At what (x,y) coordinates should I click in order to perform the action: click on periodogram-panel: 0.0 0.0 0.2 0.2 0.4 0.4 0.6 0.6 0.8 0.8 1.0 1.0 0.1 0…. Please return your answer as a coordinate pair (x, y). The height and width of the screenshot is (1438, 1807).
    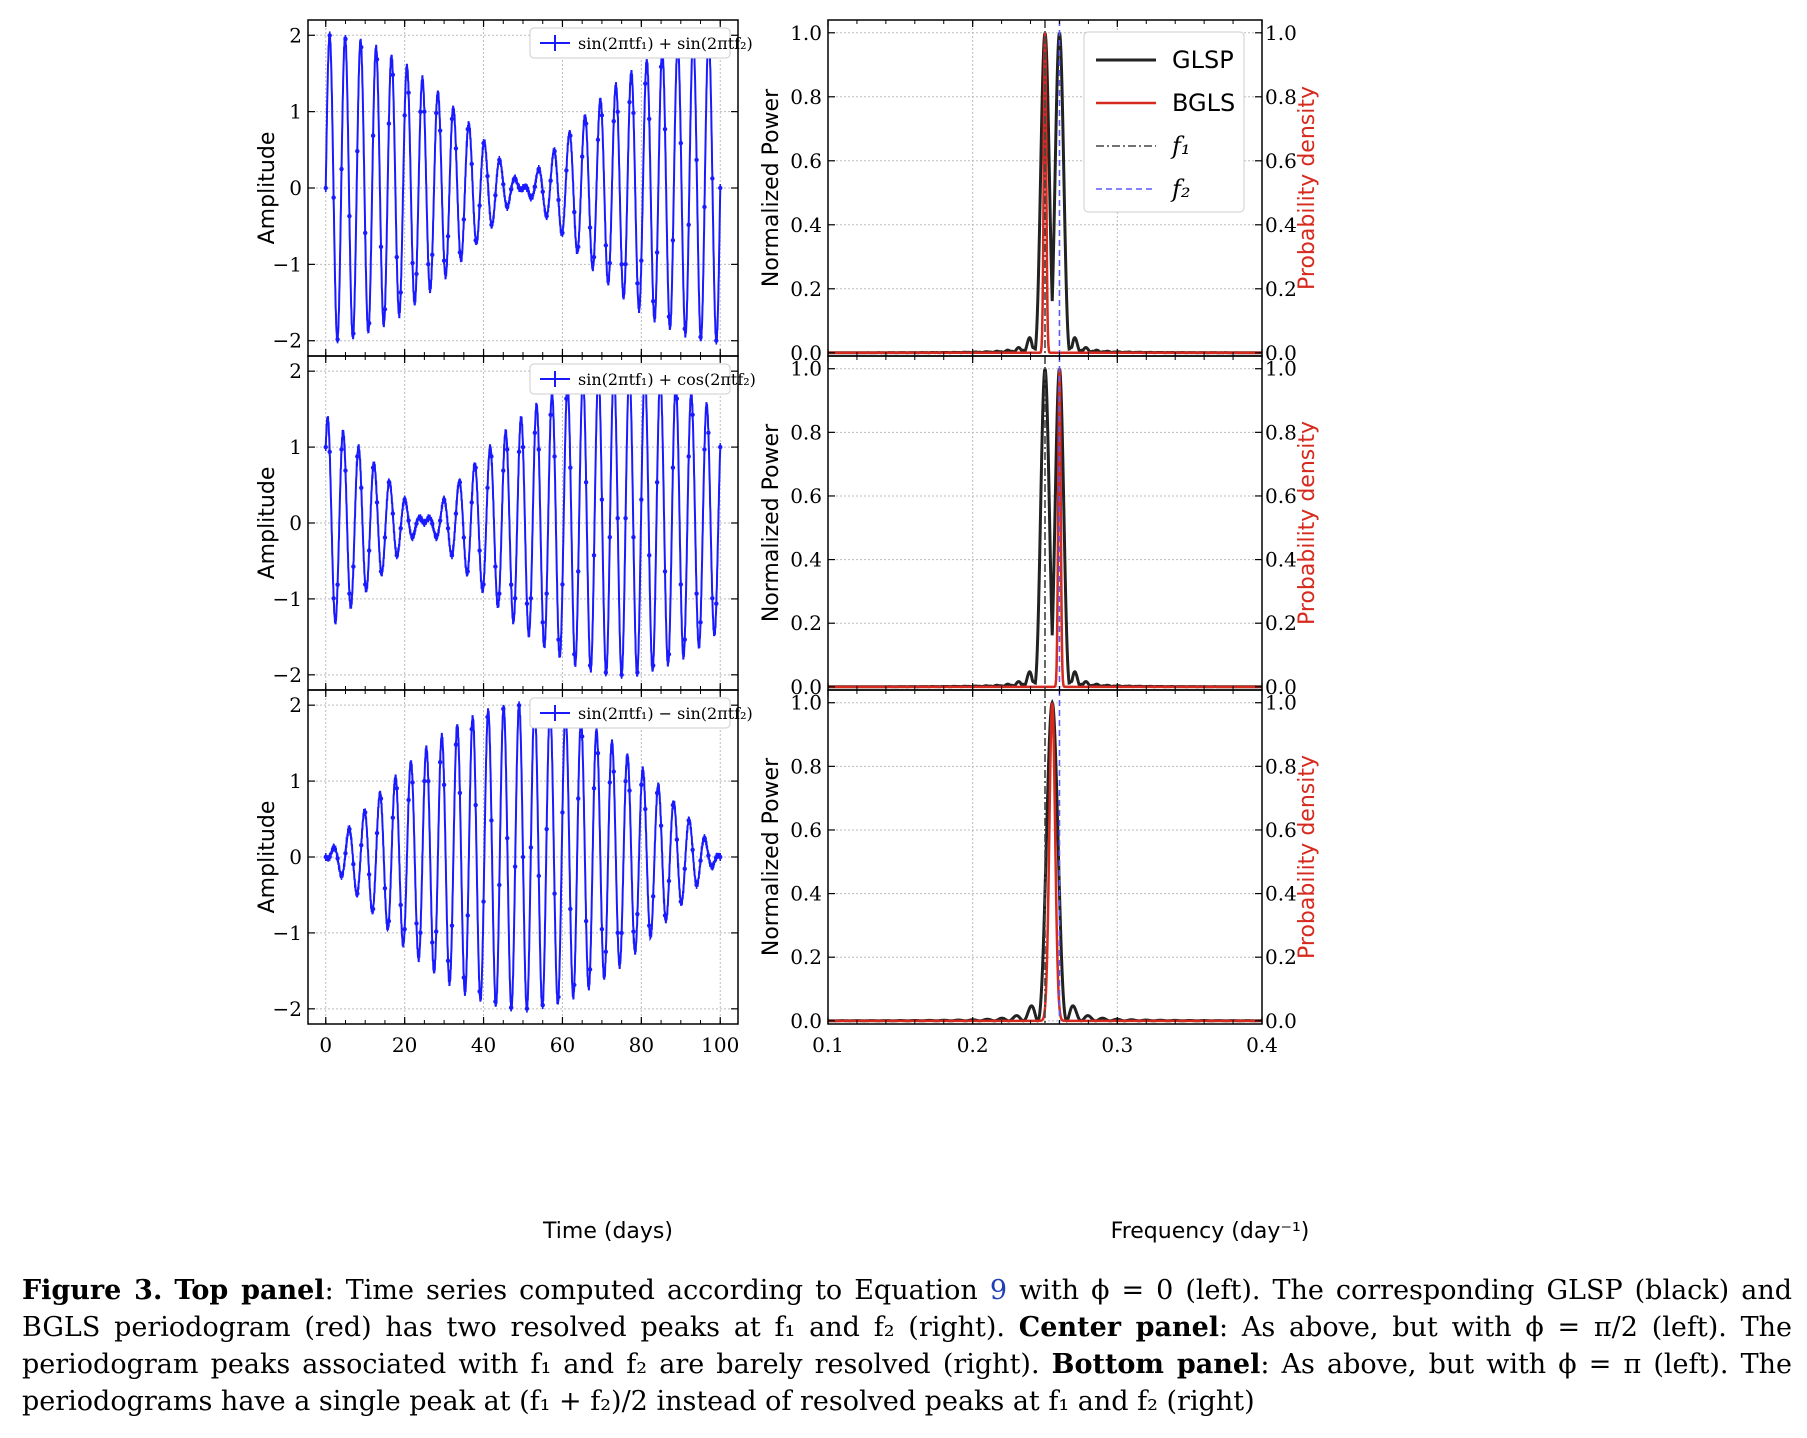
    Looking at the image, I should click on (1039, 873).